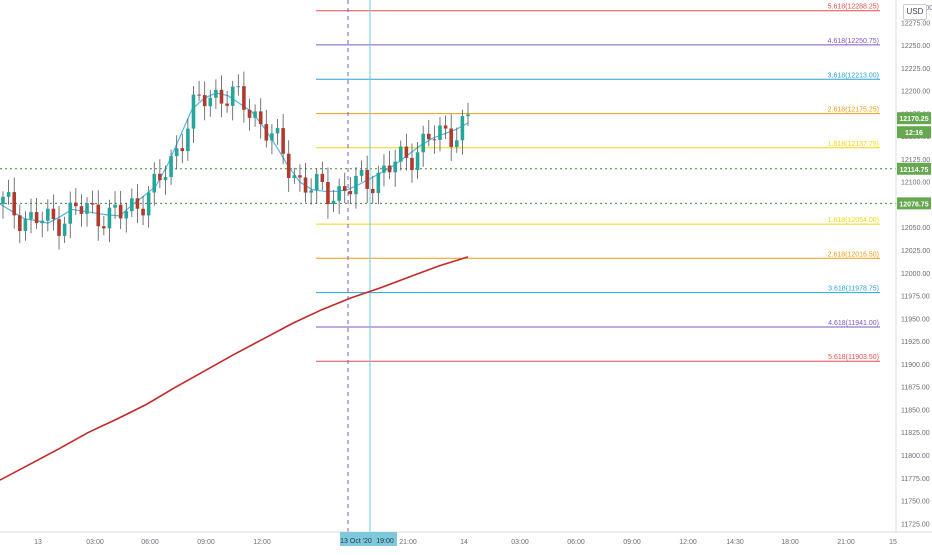 The height and width of the screenshot is (555, 932). I want to click on price-tick-label: 11775.00, so click(915, 479).